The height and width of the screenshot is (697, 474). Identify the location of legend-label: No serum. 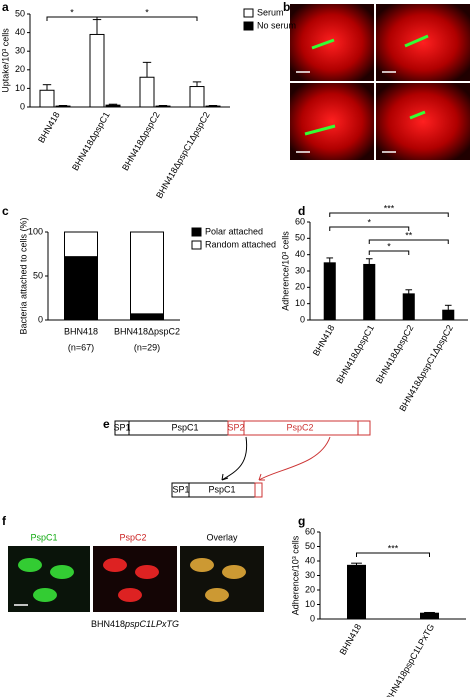
(276, 25).